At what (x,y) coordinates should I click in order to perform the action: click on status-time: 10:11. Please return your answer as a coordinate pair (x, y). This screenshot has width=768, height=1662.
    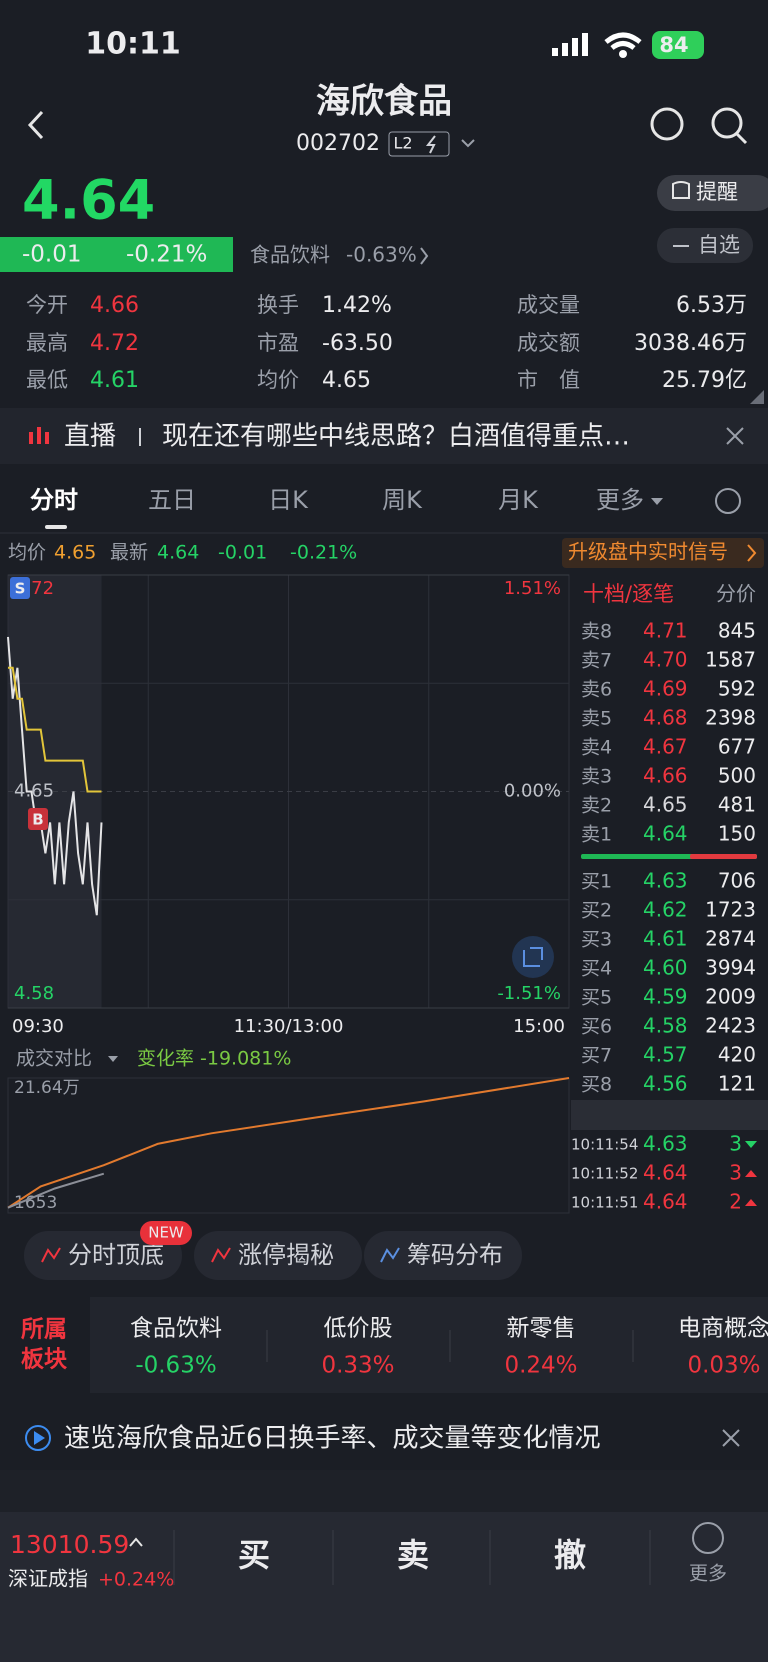
    Looking at the image, I should click on (133, 44).